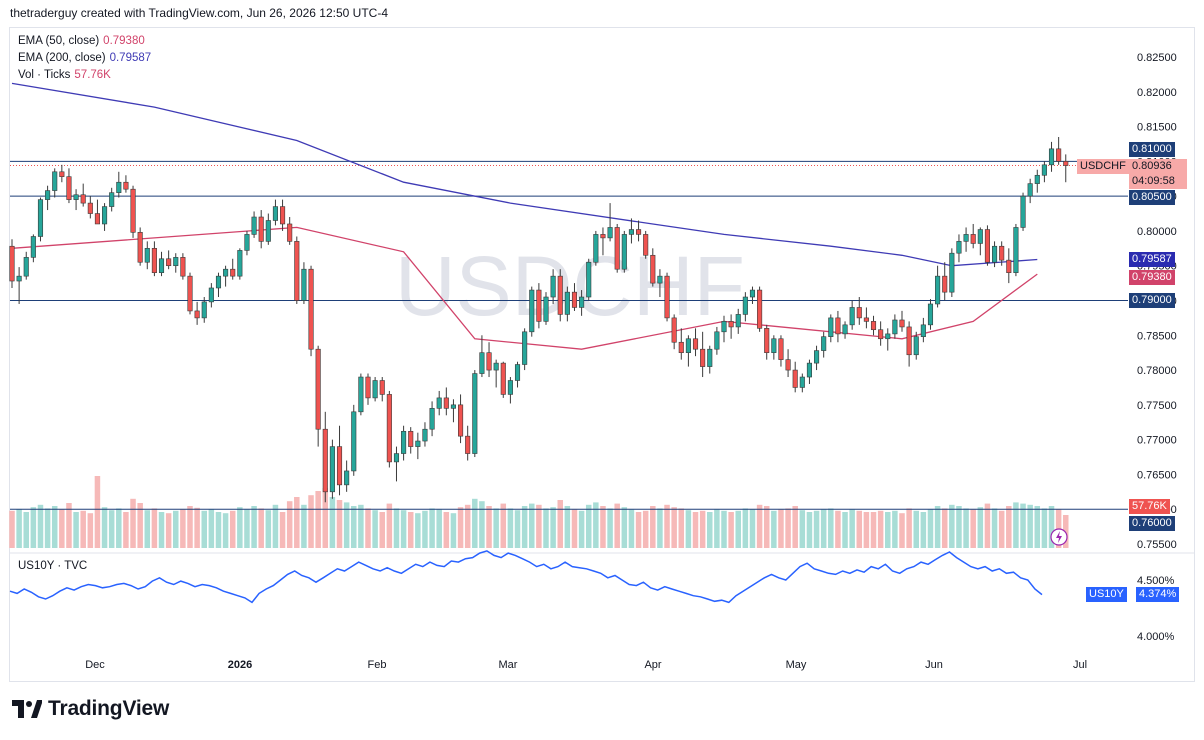 The width and height of the screenshot is (1204, 740). Describe the element at coordinates (64, 75) in the screenshot. I see `legend-volume: Vol · Ticks 57.76K` at that location.